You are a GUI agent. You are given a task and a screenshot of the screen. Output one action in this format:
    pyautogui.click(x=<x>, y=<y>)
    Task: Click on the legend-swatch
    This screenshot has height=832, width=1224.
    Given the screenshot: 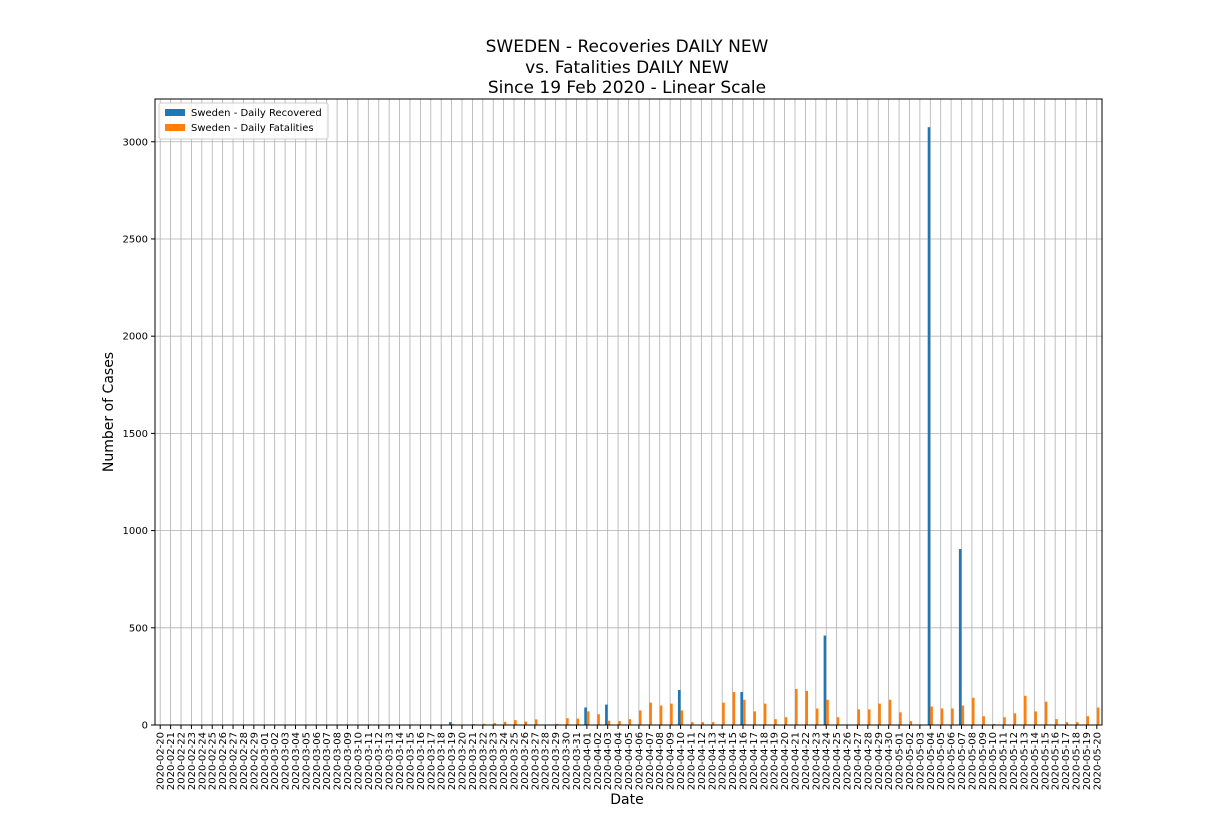 What is the action you would take?
    pyautogui.click(x=175, y=127)
    